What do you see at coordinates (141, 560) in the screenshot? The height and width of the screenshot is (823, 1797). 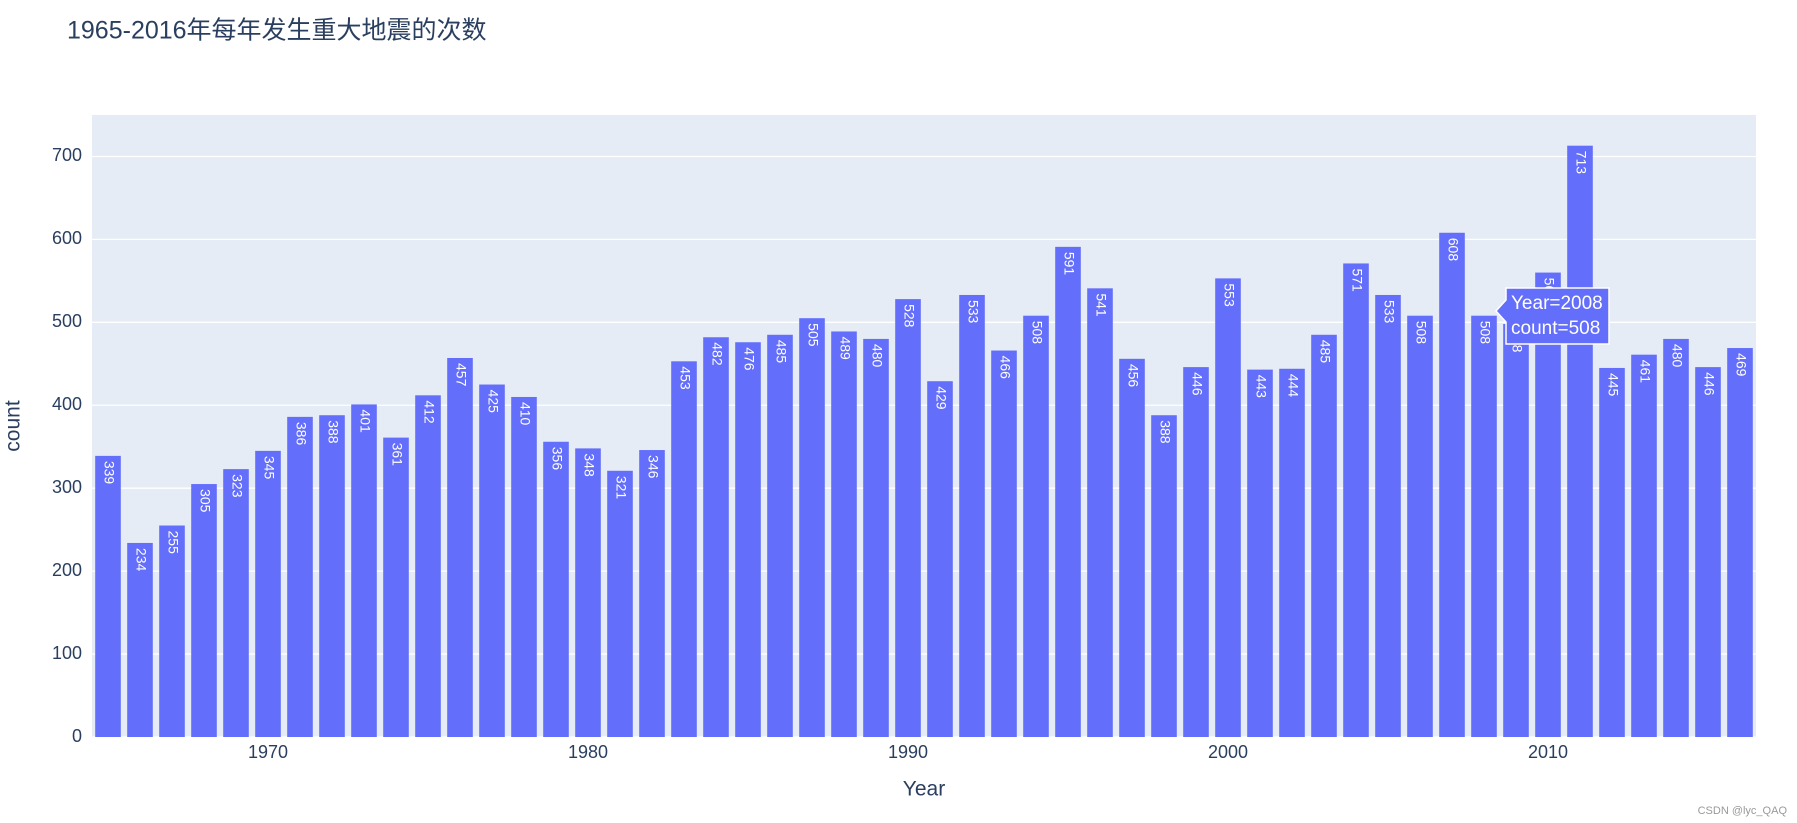 I see `bar-value-label: 234` at bounding box center [141, 560].